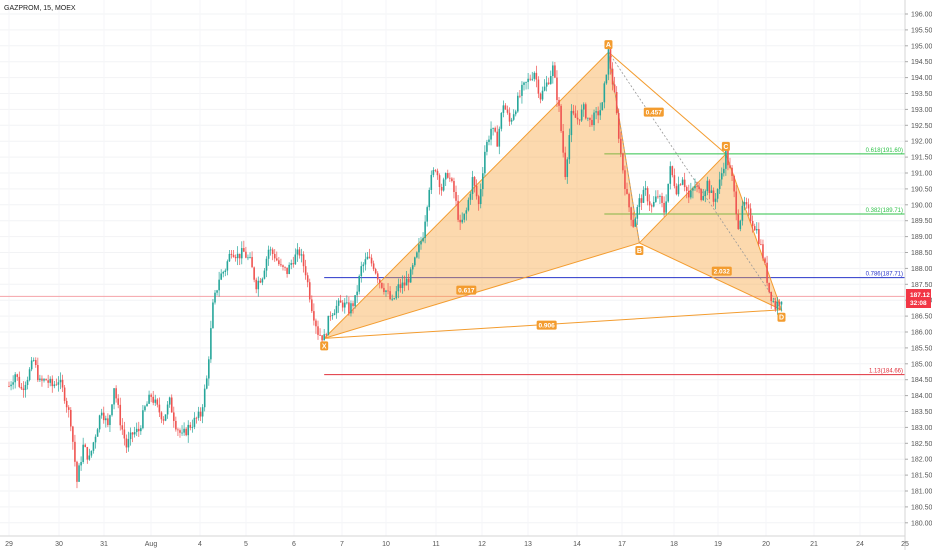 The height and width of the screenshot is (550, 932). Describe the element at coordinates (884, 151) in the screenshot. I see `fib-level-label: 0.618(191.60)` at that location.